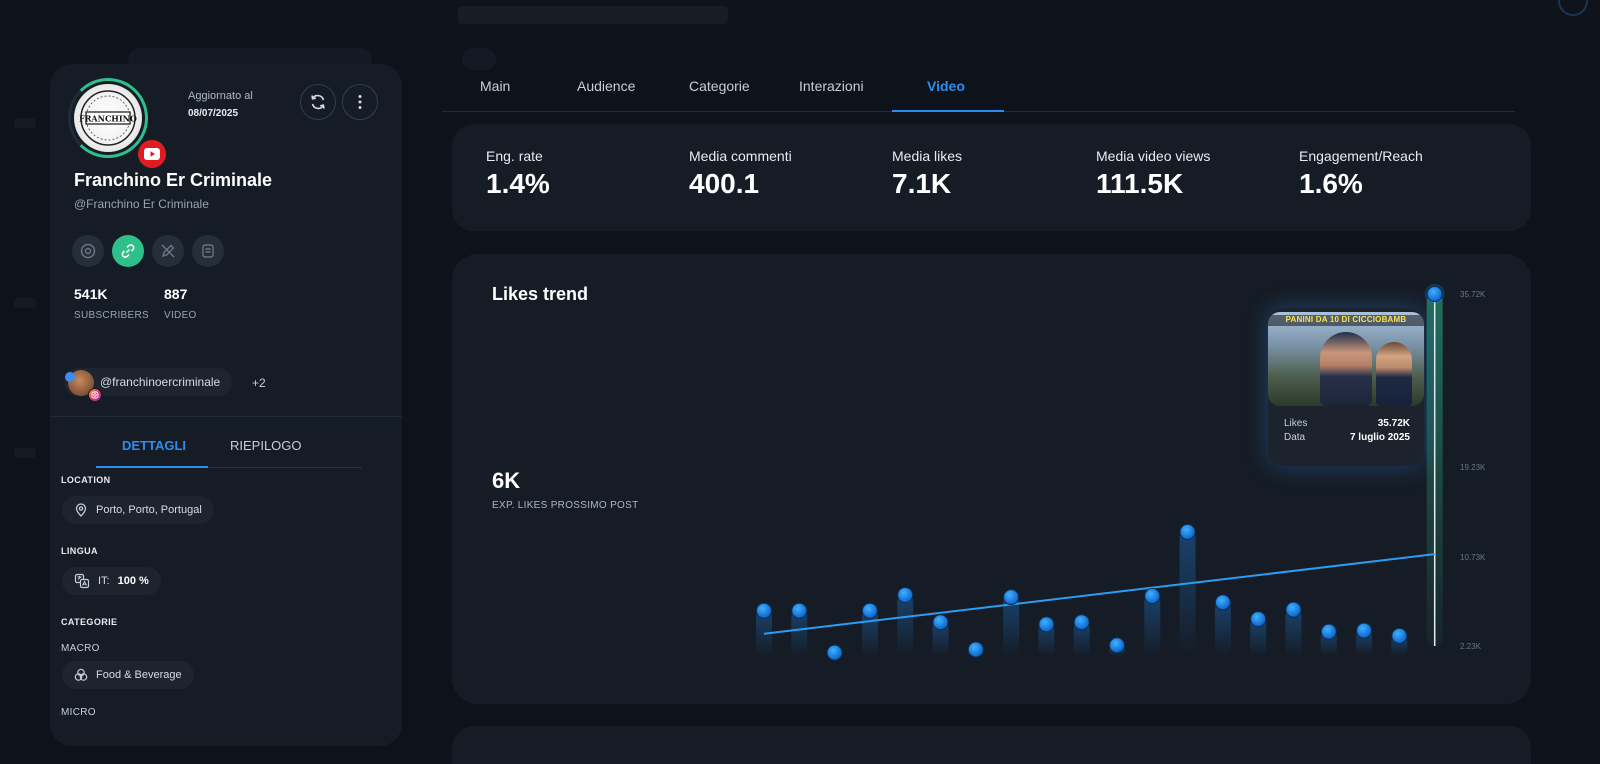 The height and width of the screenshot is (764, 1600). I want to click on platform-icons, so click(148, 251).